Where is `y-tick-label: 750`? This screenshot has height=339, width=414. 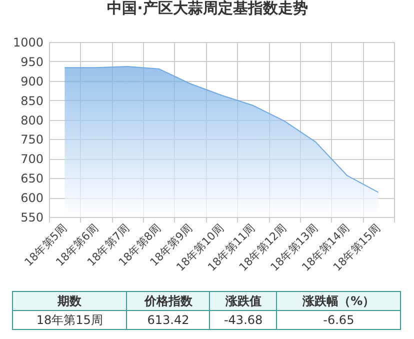 y-tick-label: 750 is located at coordinates (32, 139).